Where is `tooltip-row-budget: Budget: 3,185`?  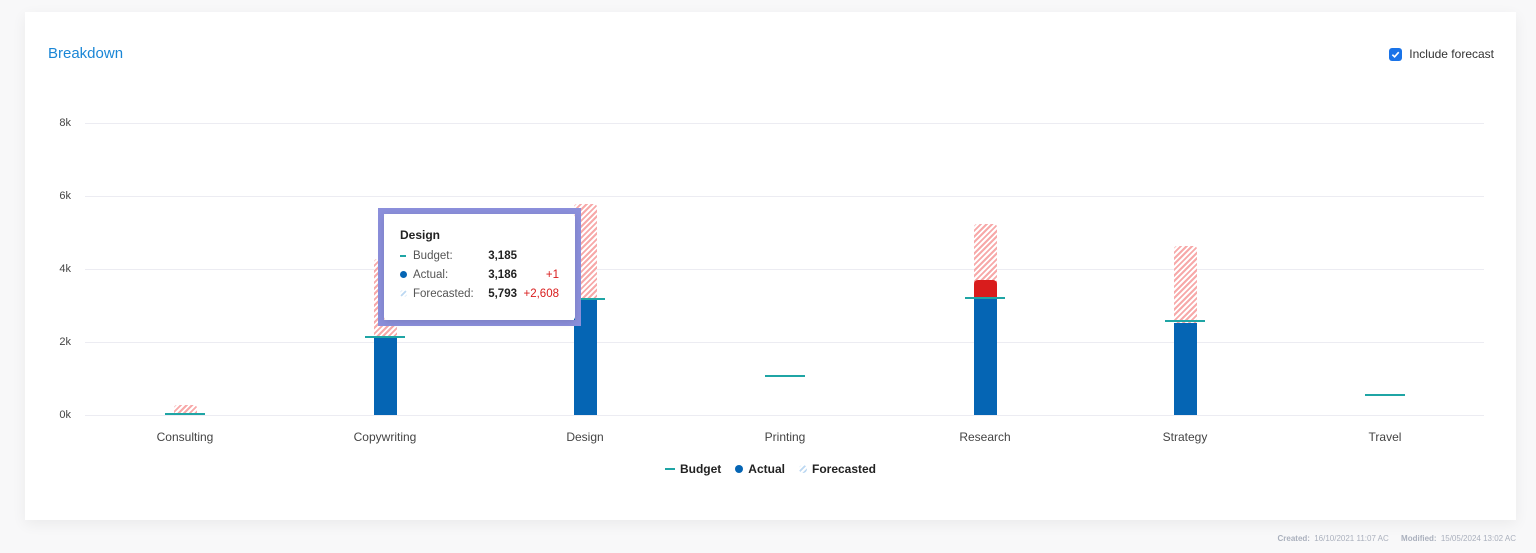 tooltip-row-budget: Budget: 3,185 is located at coordinates (487, 255).